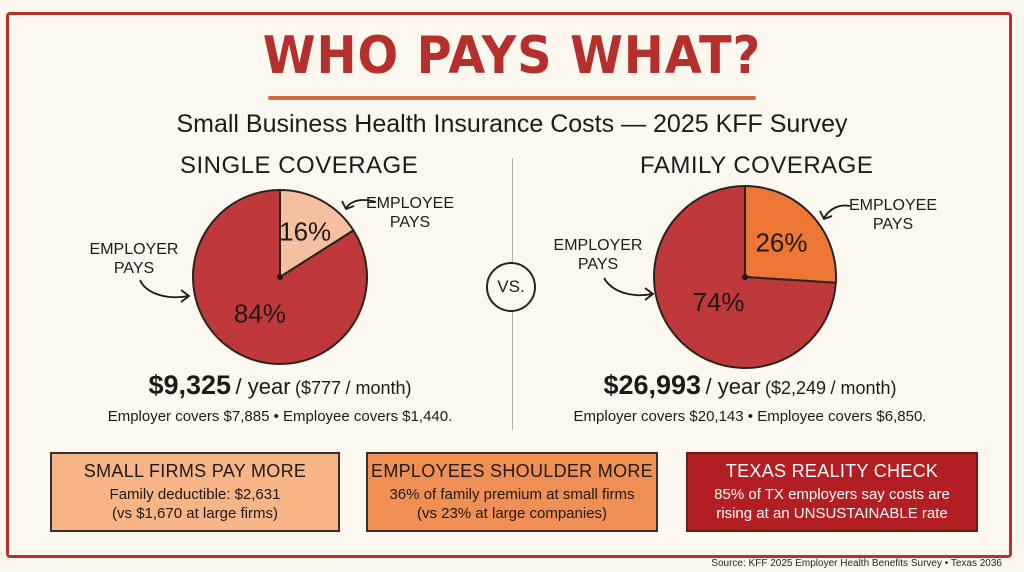  I want to click on callout-line: 36% of family premium at small firms, so click(512, 494).